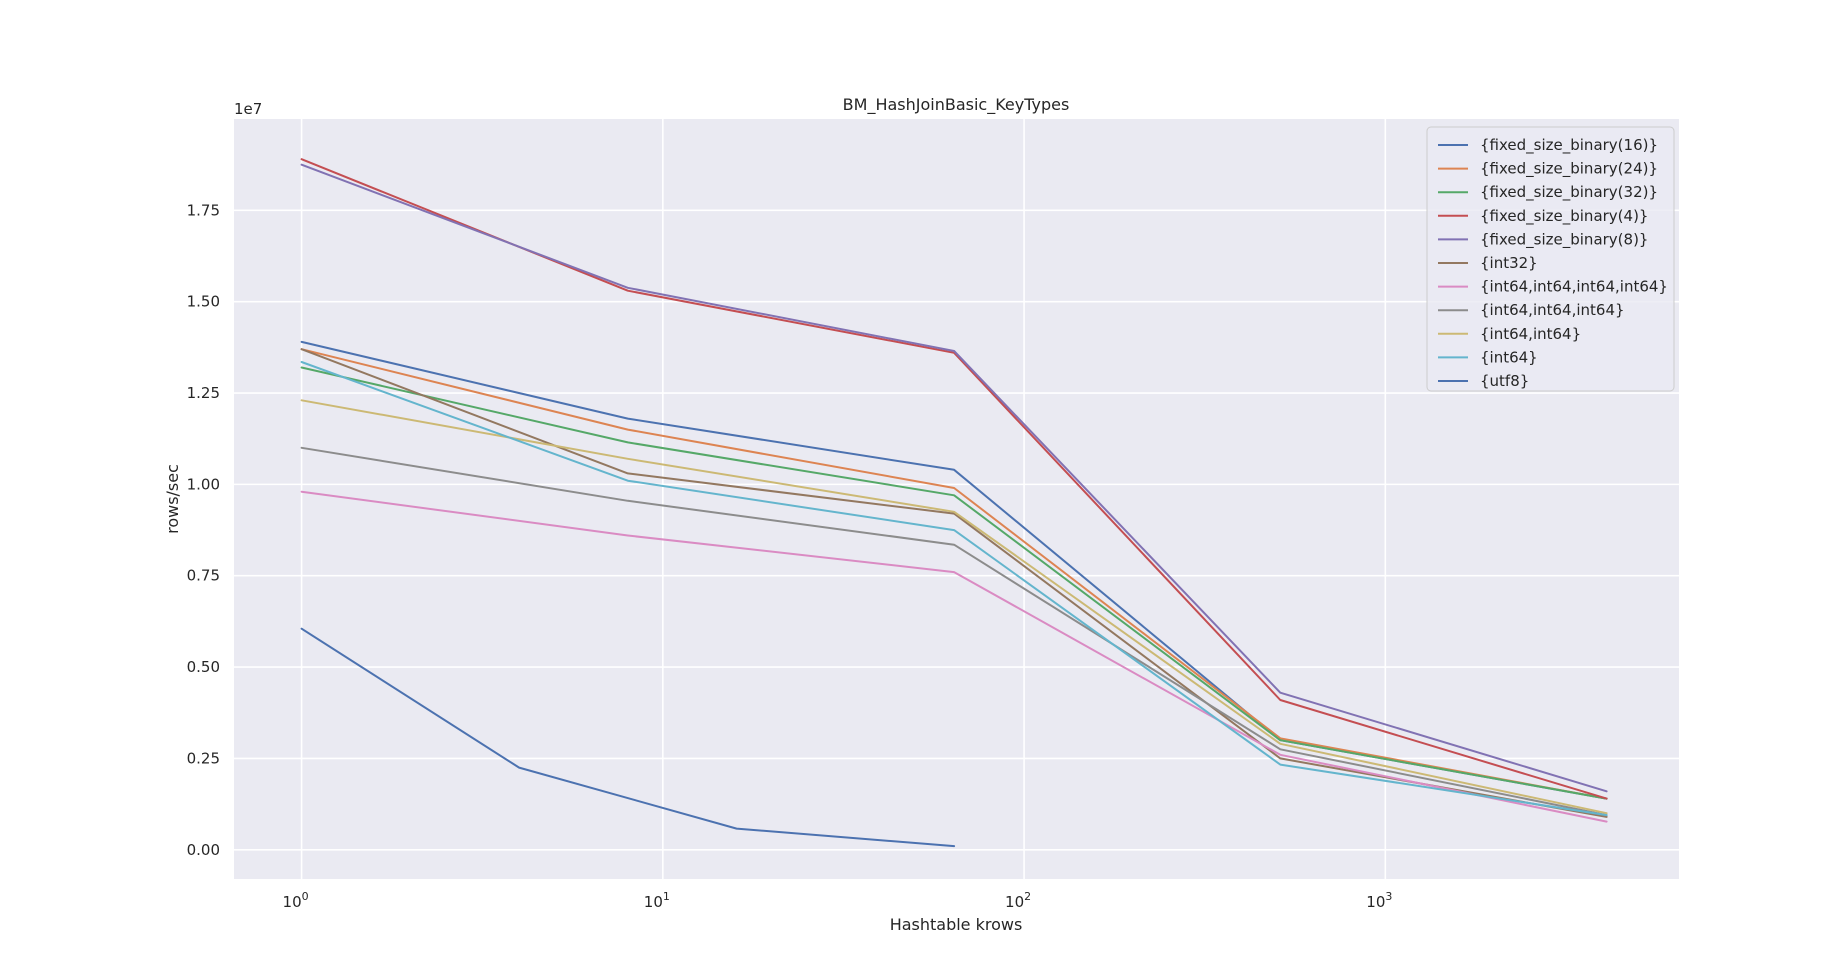 The image size is (1848, 977). I want to click on y-offset-label: 1e7, so click(248, 109).